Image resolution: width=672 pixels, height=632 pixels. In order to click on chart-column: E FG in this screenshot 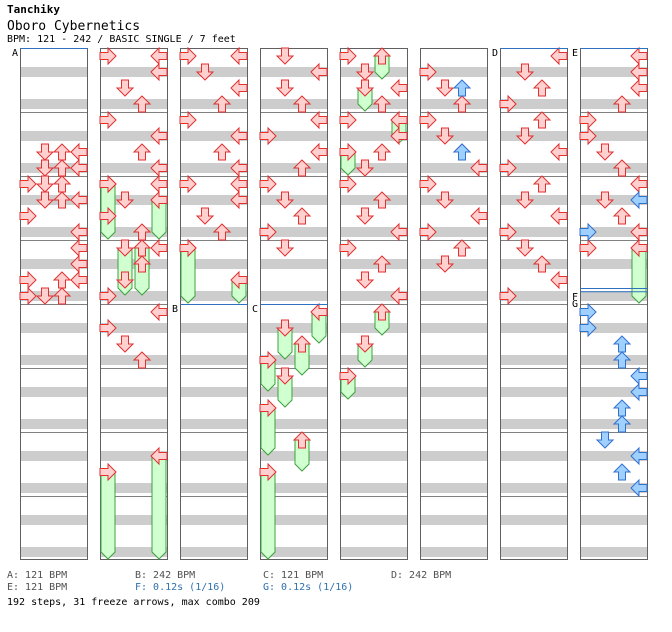, I will do `click(610, 303)`.